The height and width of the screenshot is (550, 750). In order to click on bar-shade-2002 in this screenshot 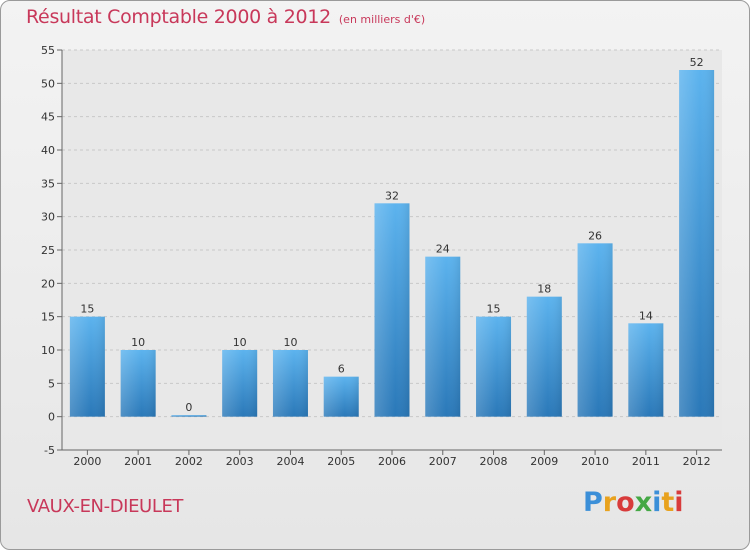, I will do `click(189, 416)`.